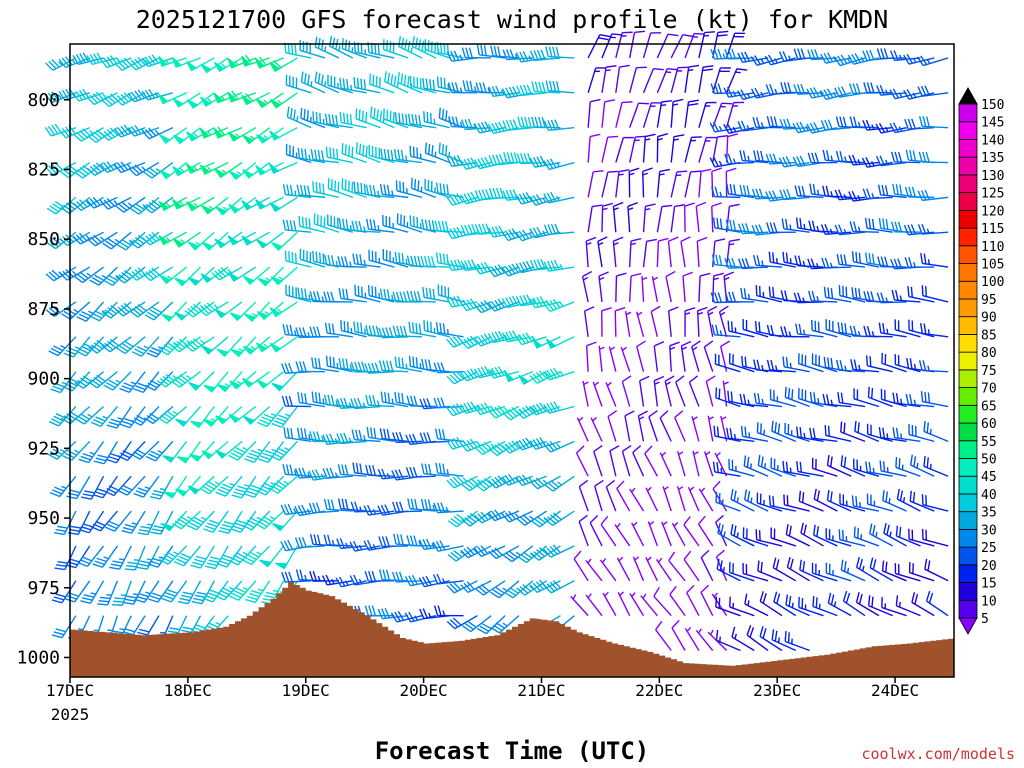 The image size is (1024, 768). Describe the element at coordinates (989, 495) in the screenshot. I see `colorbar-label: 40` at that location.